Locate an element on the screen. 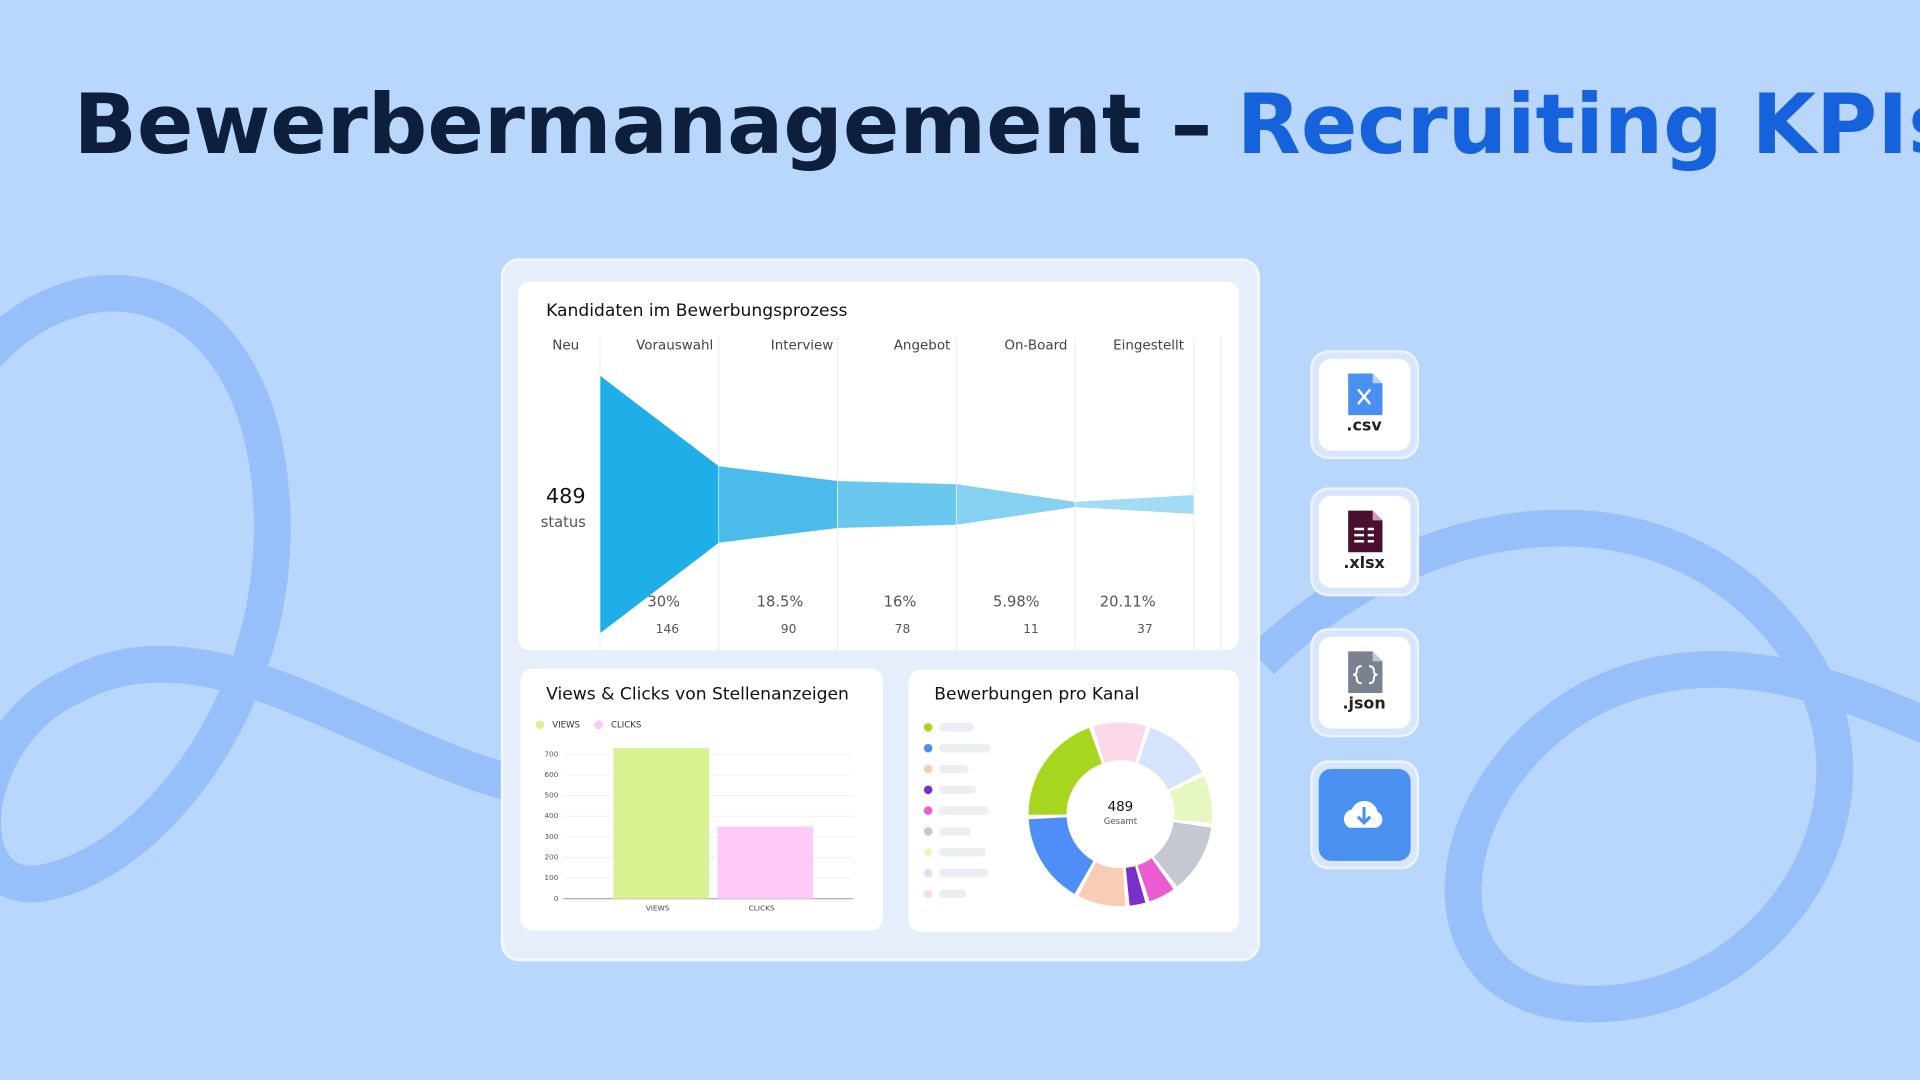 This screenshot has height=1080, width=1920. count-label: 11 is located at coordinates (1031, 629).